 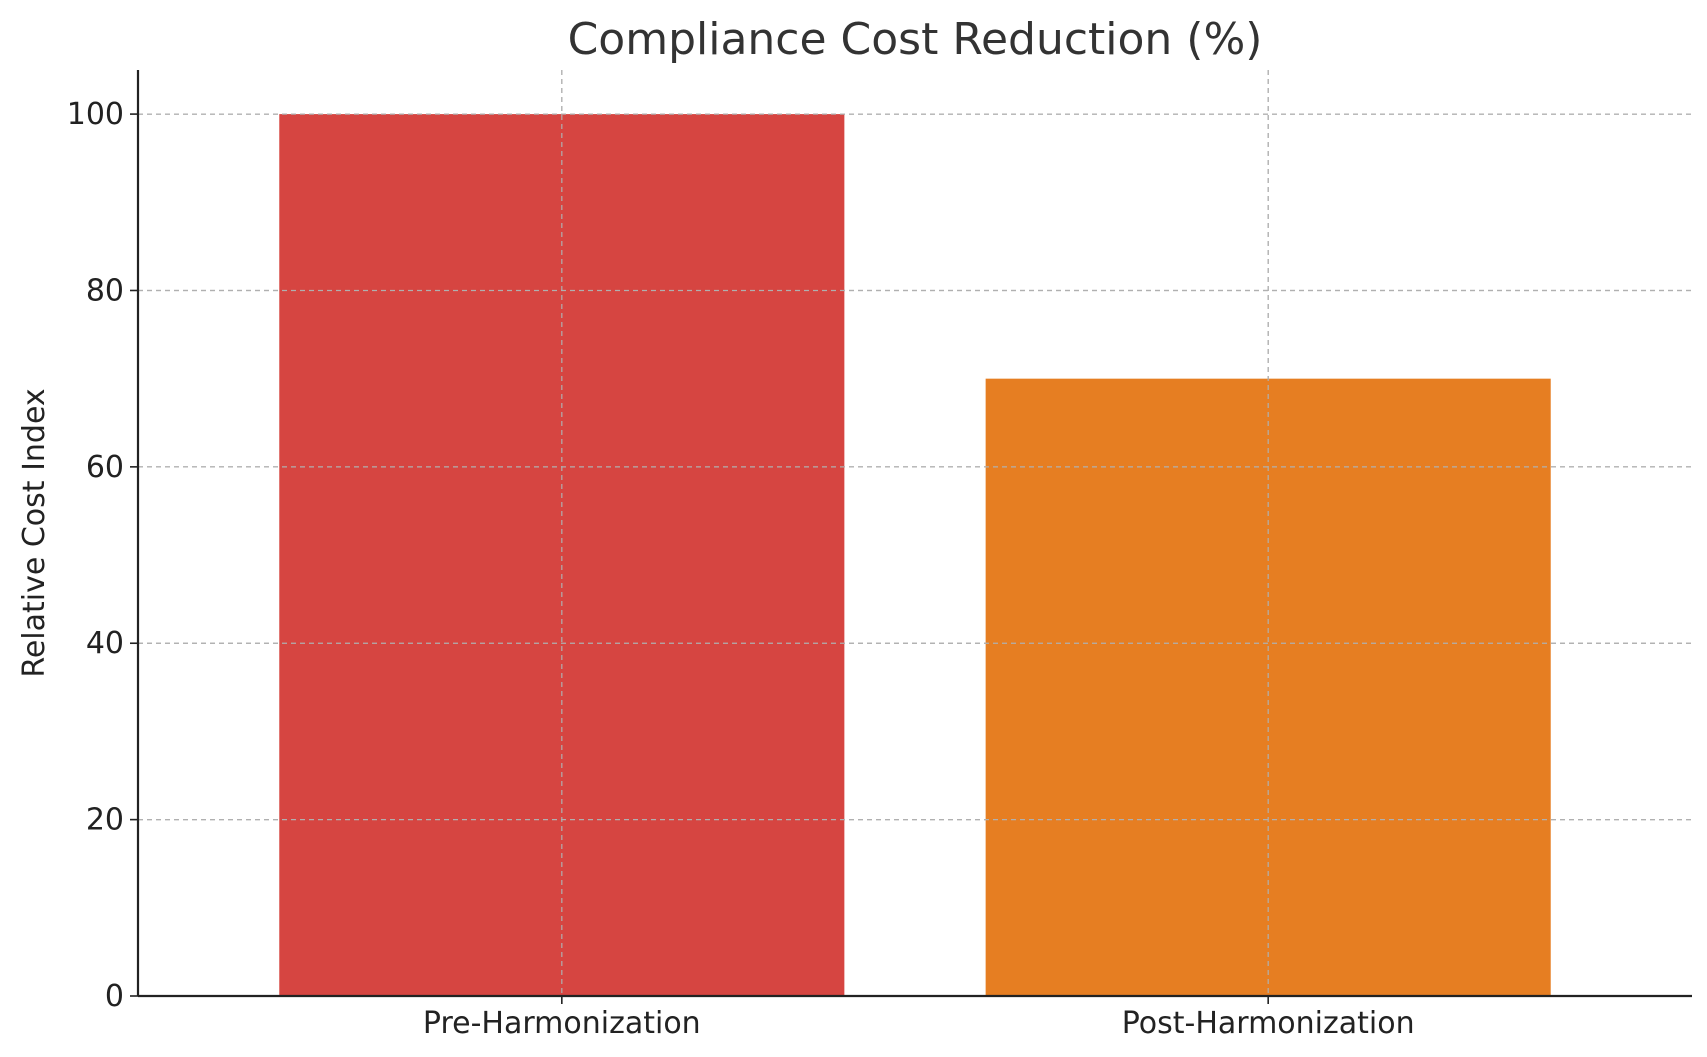 I want to click on y-tick-label: 0, so click(x=114, y=996).